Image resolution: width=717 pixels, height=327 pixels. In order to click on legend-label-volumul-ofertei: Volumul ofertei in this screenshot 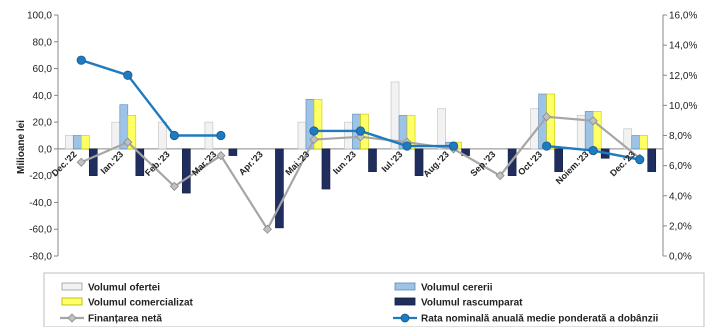, I will do `click(124, 288)`.